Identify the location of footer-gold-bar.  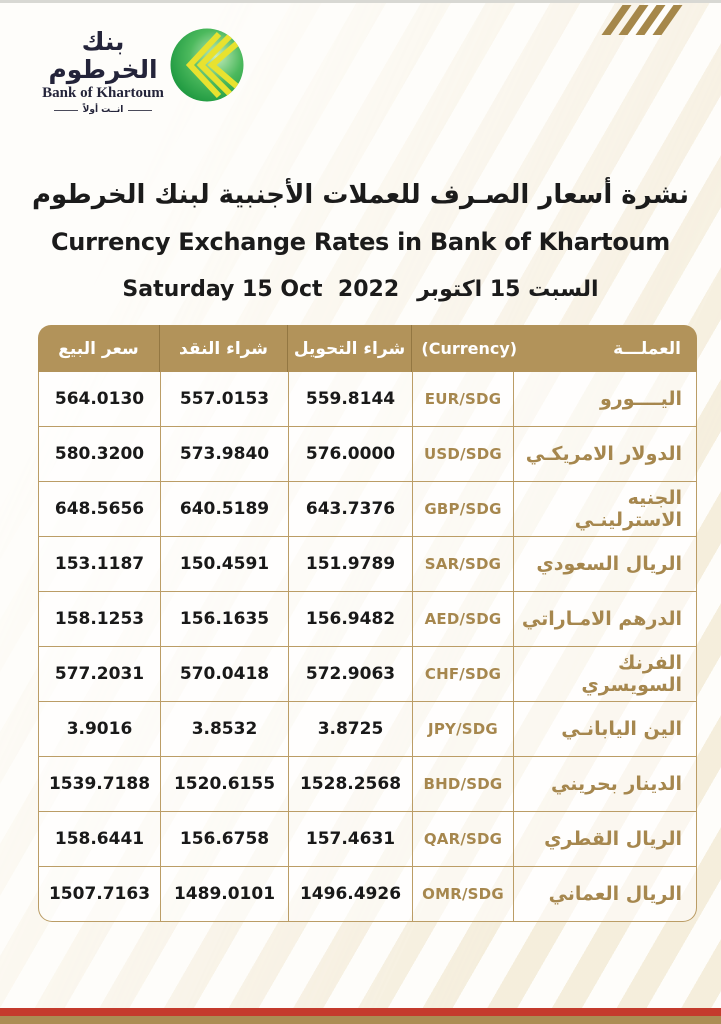
(360, 1020).